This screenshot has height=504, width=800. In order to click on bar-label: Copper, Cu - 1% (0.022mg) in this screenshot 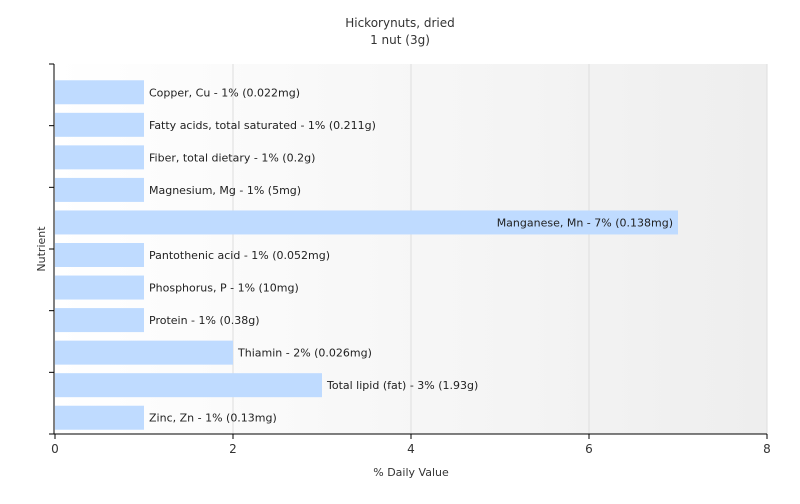, I will do `click(224, 92)`.